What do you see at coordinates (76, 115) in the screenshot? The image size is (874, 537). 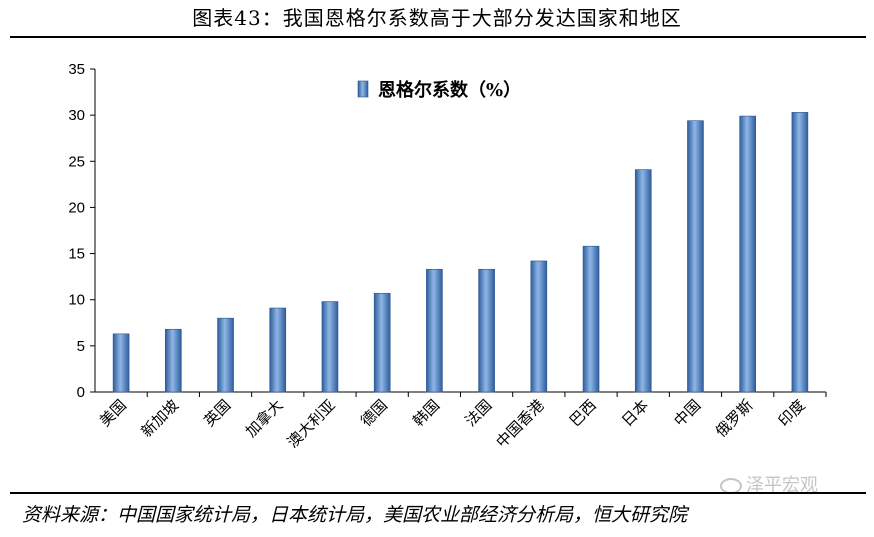 I see `y-tick-label: 30` at bounding box center [76, 115].